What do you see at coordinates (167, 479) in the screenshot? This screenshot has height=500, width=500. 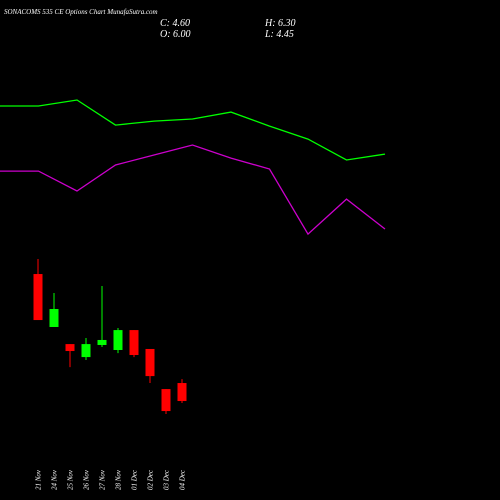 I see `x-tick-label: 03 Dec` at bounding box center [167, 479].